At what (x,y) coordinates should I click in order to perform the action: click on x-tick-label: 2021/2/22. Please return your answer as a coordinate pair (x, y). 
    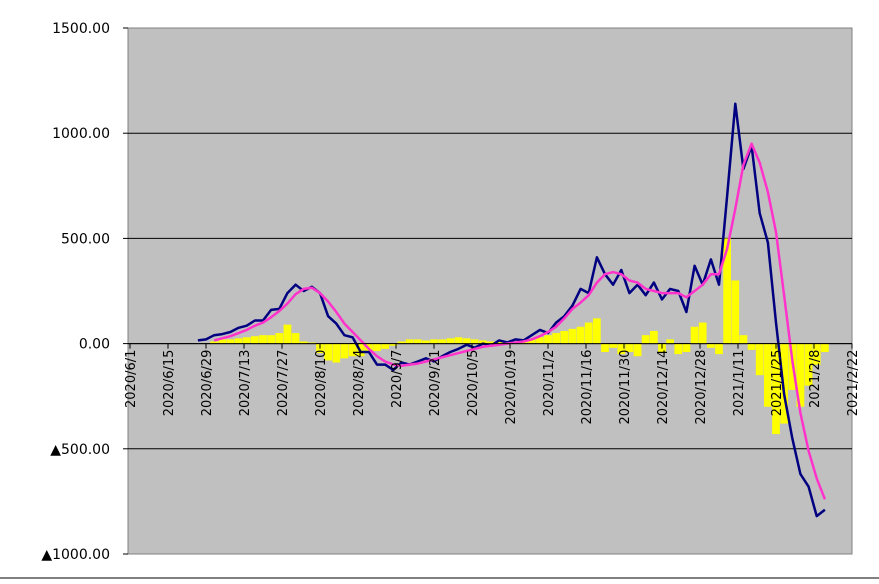
    Looking at the image, I should click on (853, 383).